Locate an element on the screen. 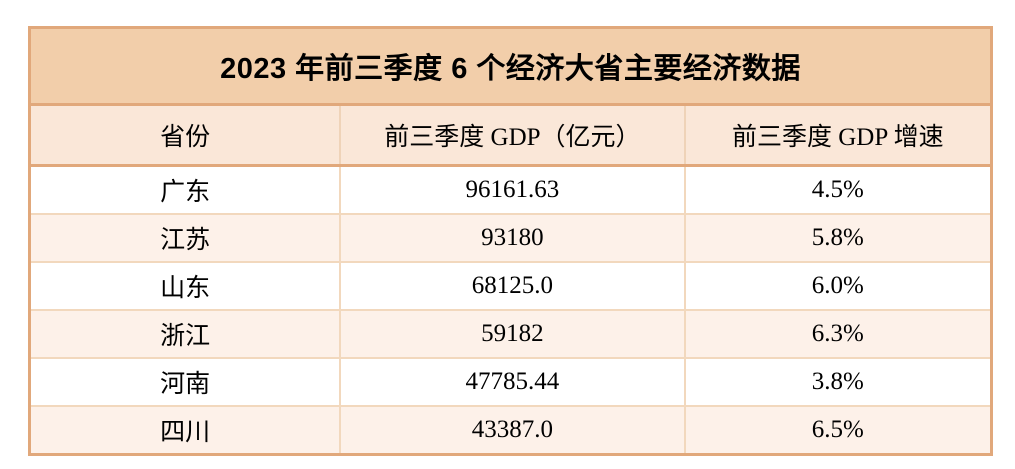 The height and width of the screenshot is (469, 1015). table-row-sichuan: 四川 43387.0 6.5% is located at coordinates (510, 430).